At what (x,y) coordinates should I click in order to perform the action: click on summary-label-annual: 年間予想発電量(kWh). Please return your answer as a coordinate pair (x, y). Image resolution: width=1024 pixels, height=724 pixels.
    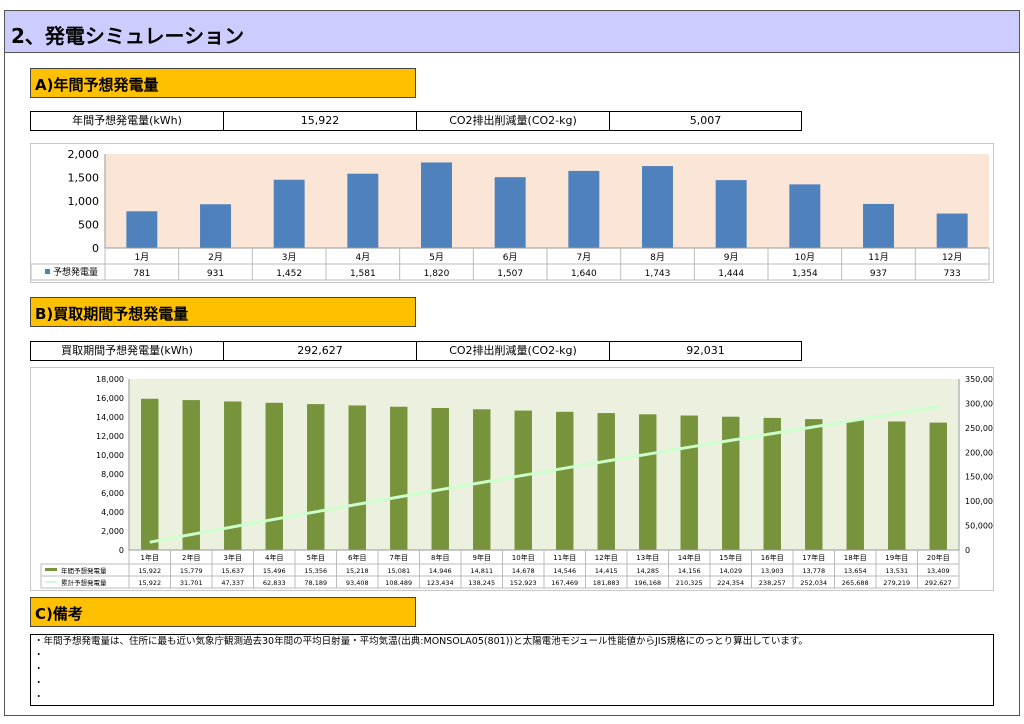
    Looking at the image, I should click on (127, 121).